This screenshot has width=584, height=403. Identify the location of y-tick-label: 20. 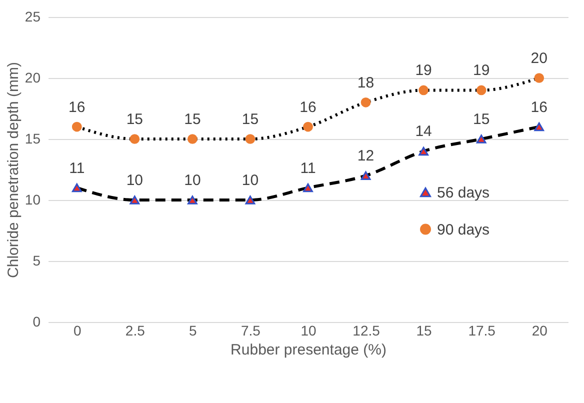
(32, 78).